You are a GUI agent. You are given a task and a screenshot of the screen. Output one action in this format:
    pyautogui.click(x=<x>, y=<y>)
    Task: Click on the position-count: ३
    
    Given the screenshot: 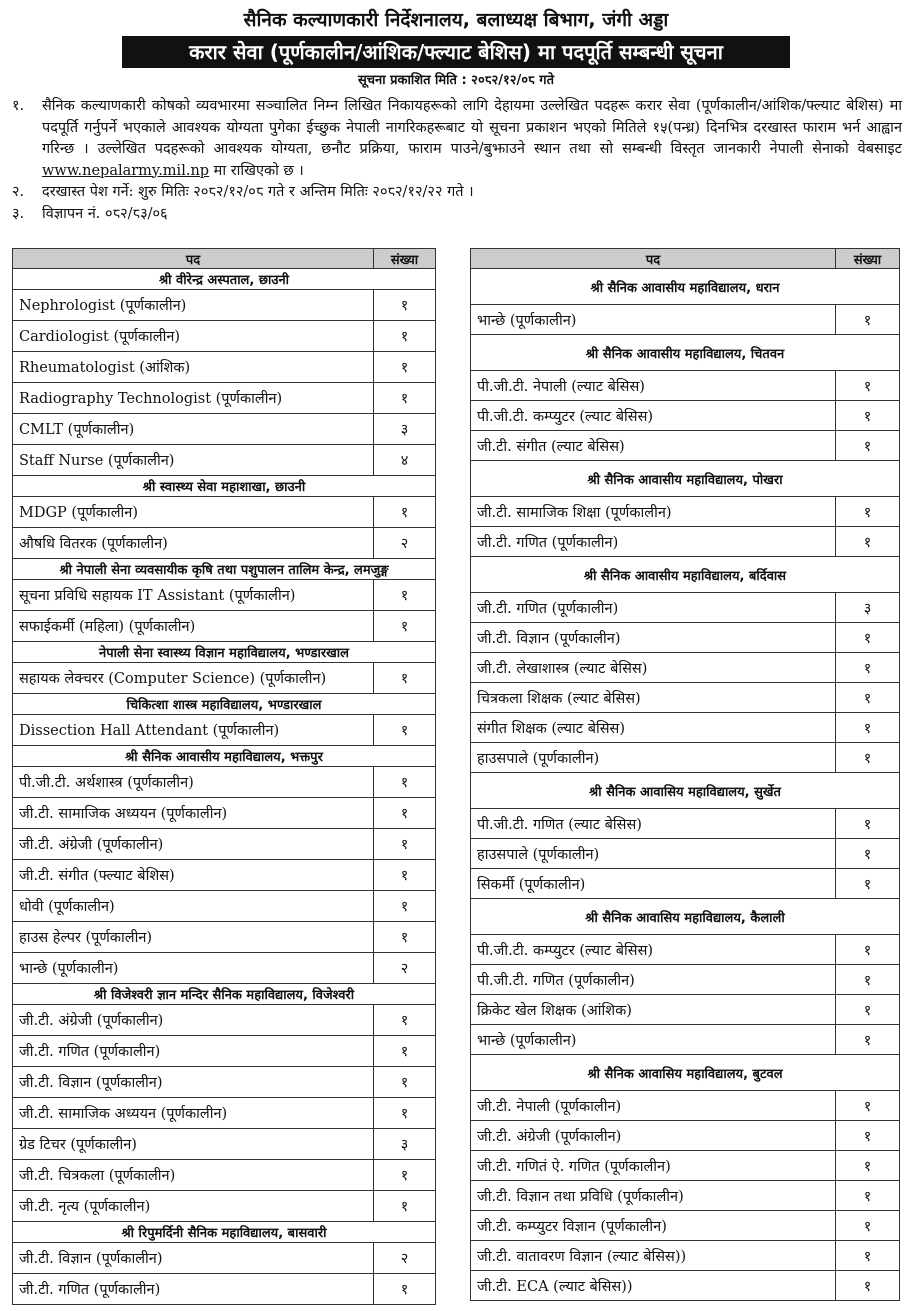 What is the action you would take?
    pyautogui.click(x=404, y=1144)
    